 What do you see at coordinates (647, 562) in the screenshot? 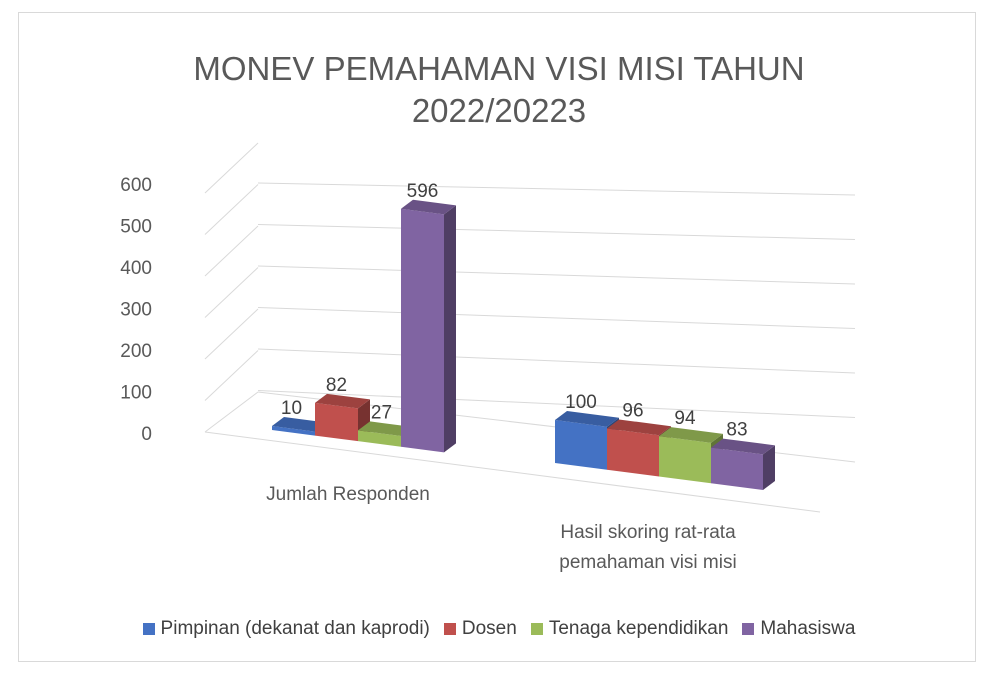
I see `category-label-1-1: pemahaman visi misi` at bounding box center [647, 562].